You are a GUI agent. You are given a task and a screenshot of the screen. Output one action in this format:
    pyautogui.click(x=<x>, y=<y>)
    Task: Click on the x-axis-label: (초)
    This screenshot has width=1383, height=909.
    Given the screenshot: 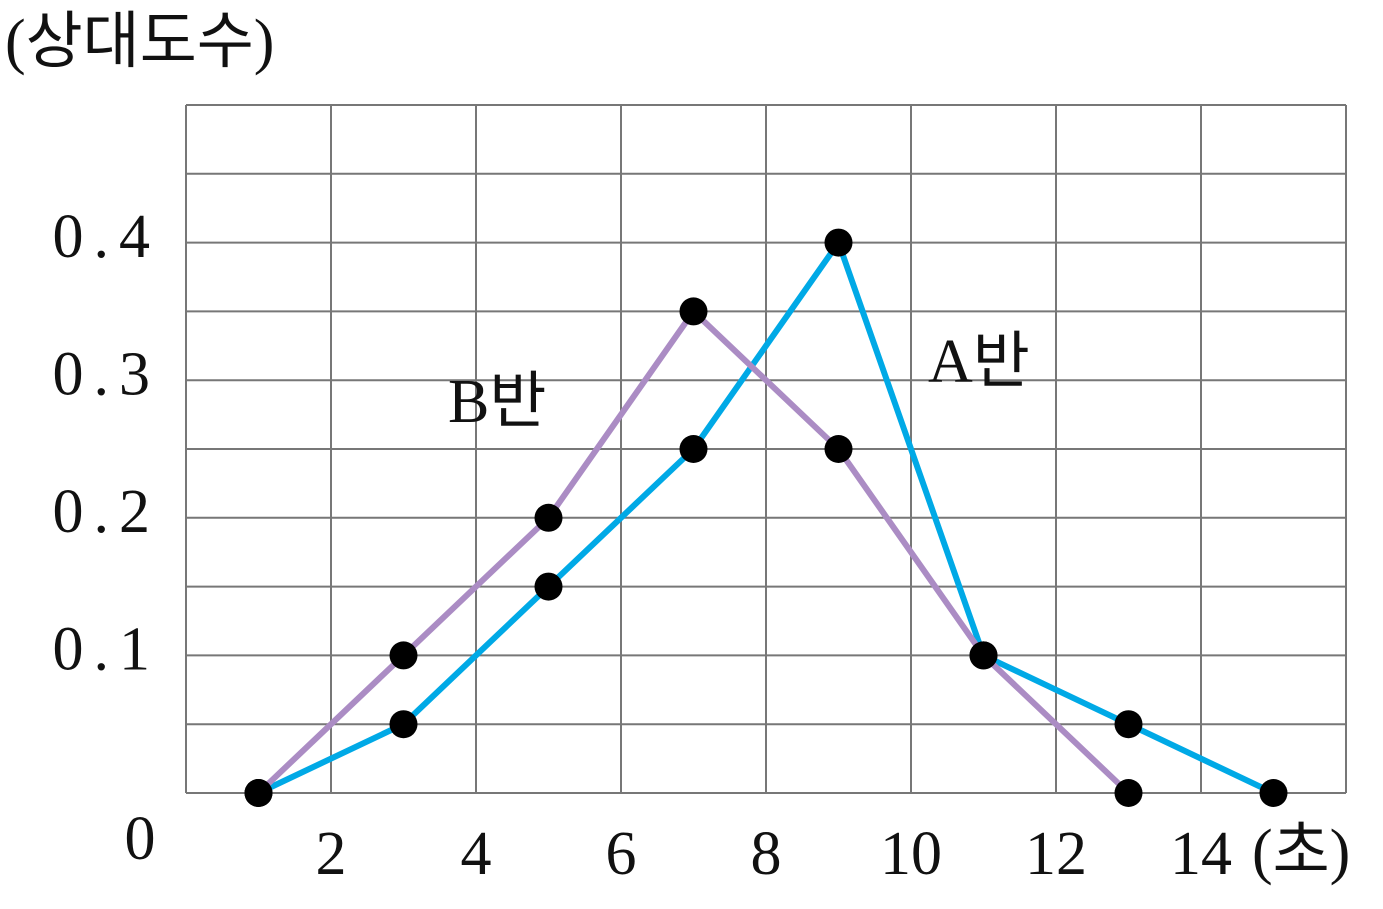 What is the action you would take?
    pyautogui.click(x=1301, y=852)
    